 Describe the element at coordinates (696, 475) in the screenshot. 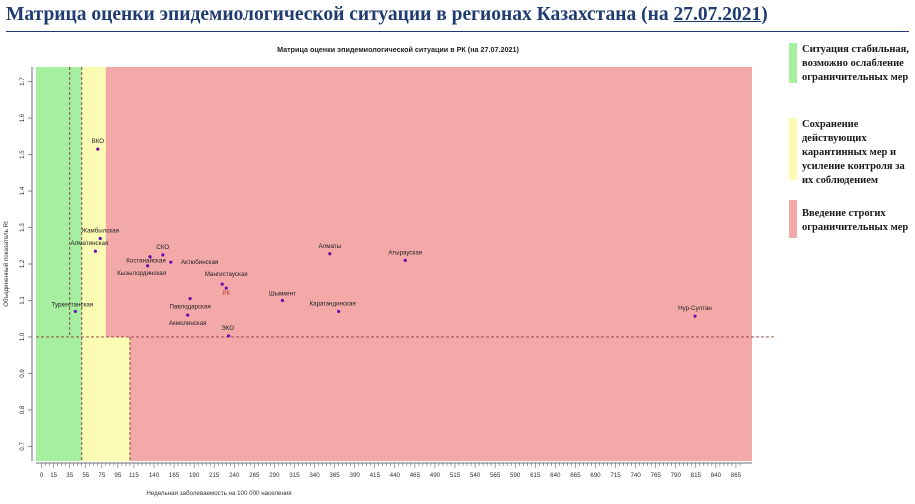

I see `x-tick-label: 815` at that location.